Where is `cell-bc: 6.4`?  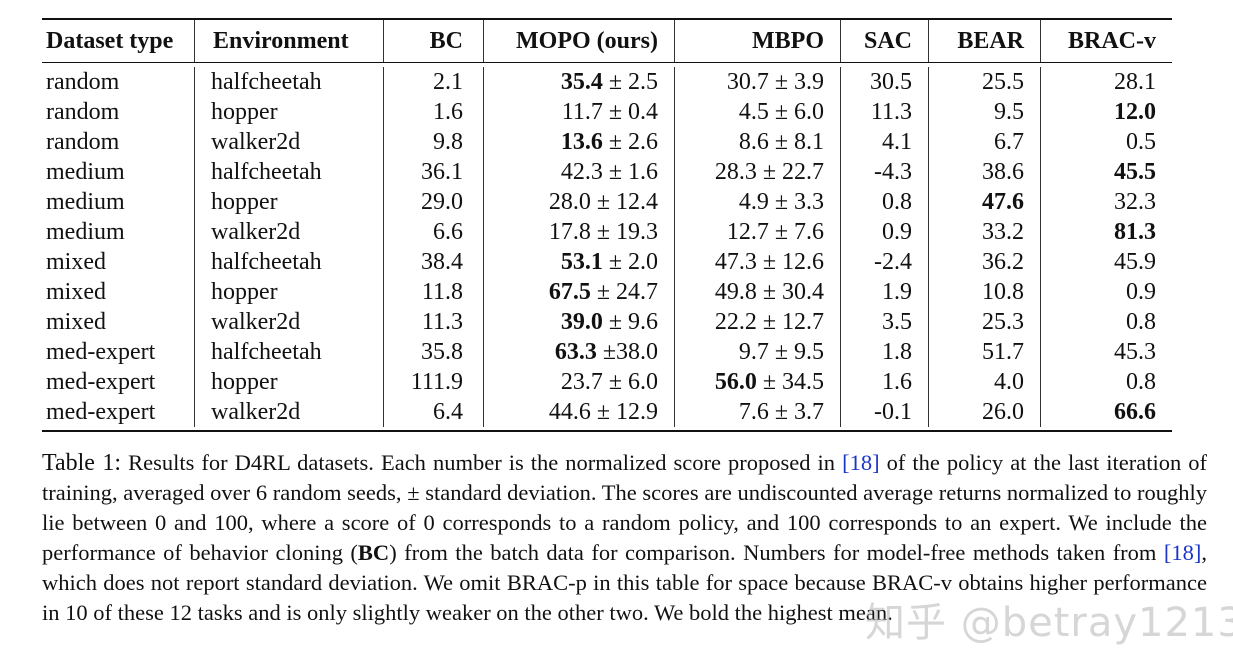 cell-bc: 6.4 is located at coordinates (434, 412).